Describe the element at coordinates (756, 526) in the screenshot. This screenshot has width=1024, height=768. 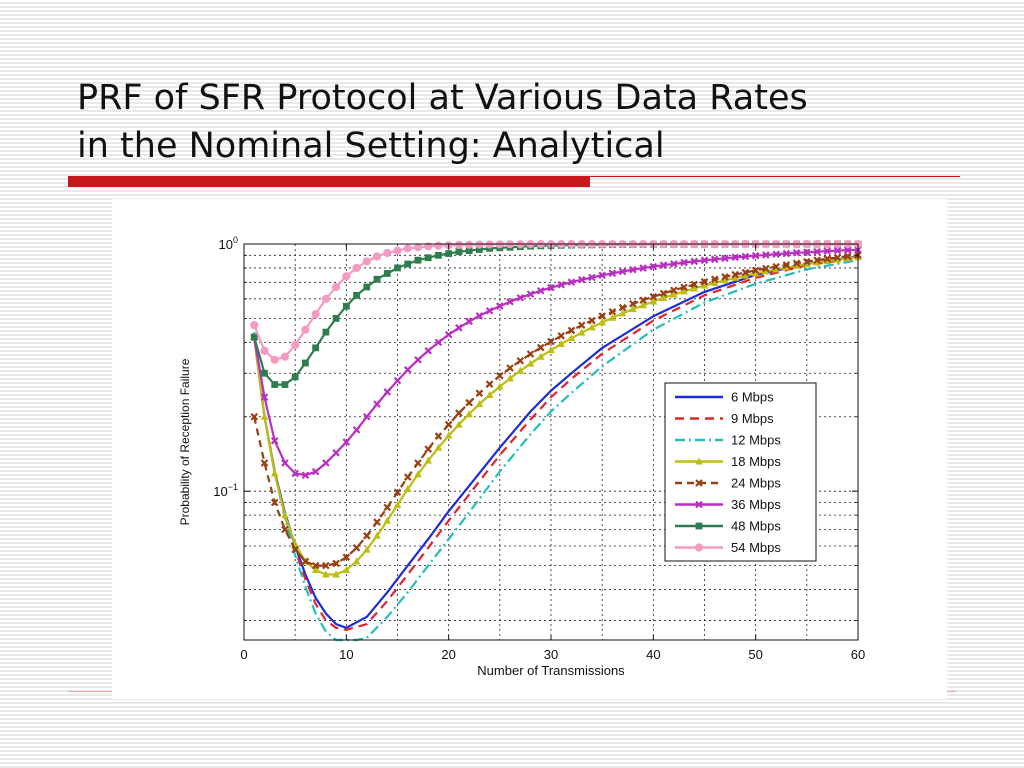
I see `legend-label: 48 Mbps` at that location.